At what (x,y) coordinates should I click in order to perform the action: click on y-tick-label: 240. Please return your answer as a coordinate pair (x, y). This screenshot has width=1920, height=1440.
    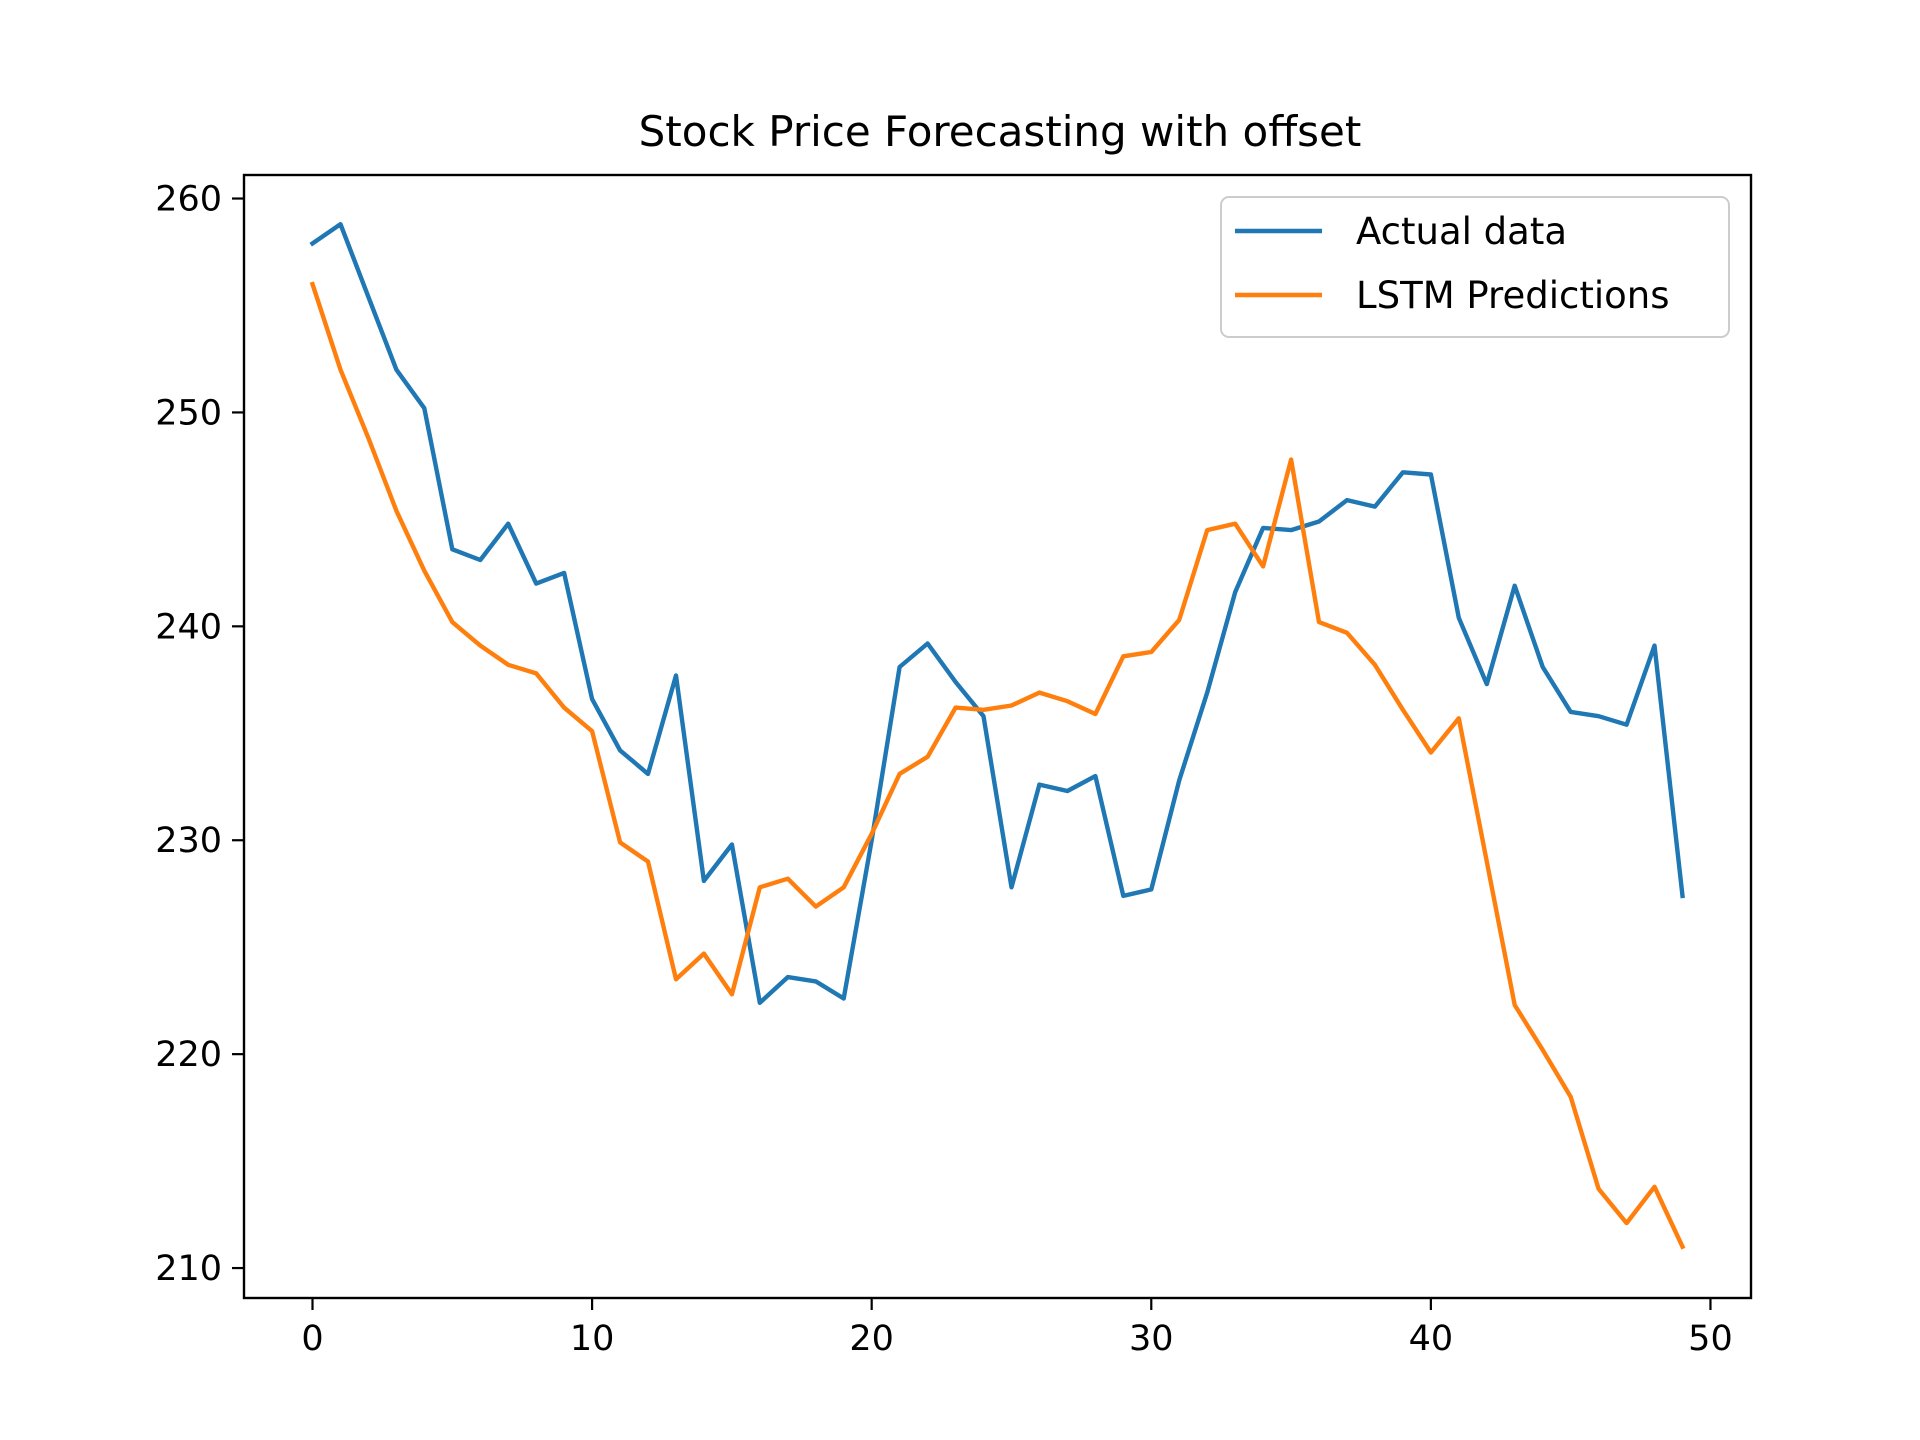
    Looking at the image, I should click on (188, 627).